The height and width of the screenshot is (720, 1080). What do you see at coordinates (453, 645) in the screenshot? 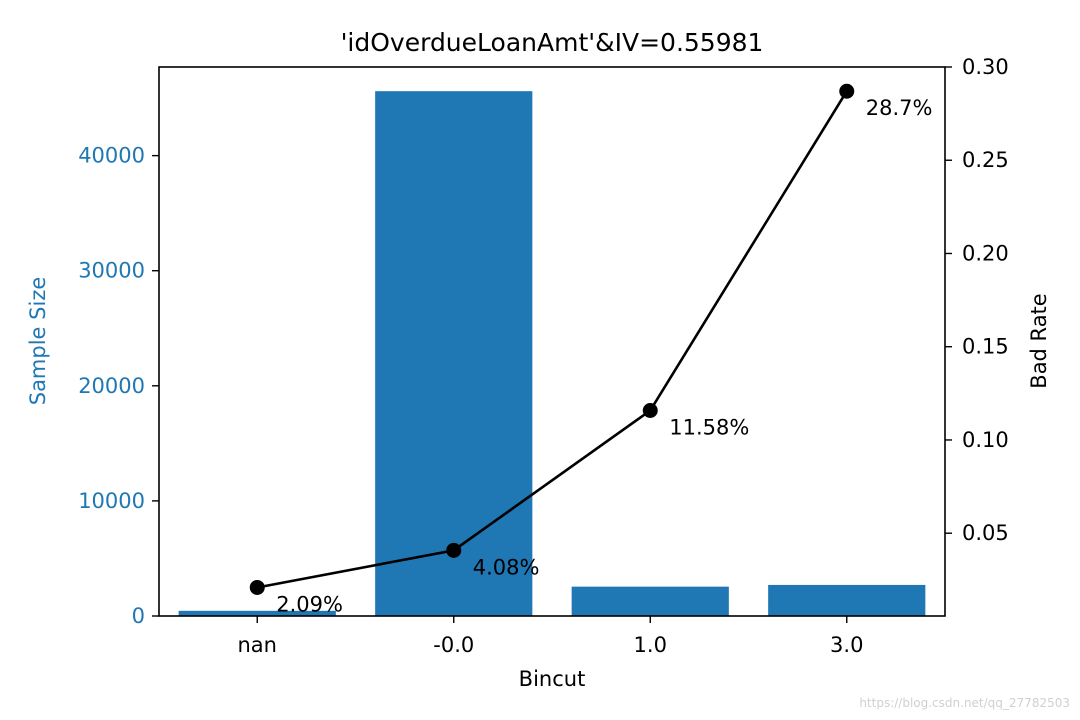
I see `x-tick-label-1: -0.0` at bounding box center [453, 645].